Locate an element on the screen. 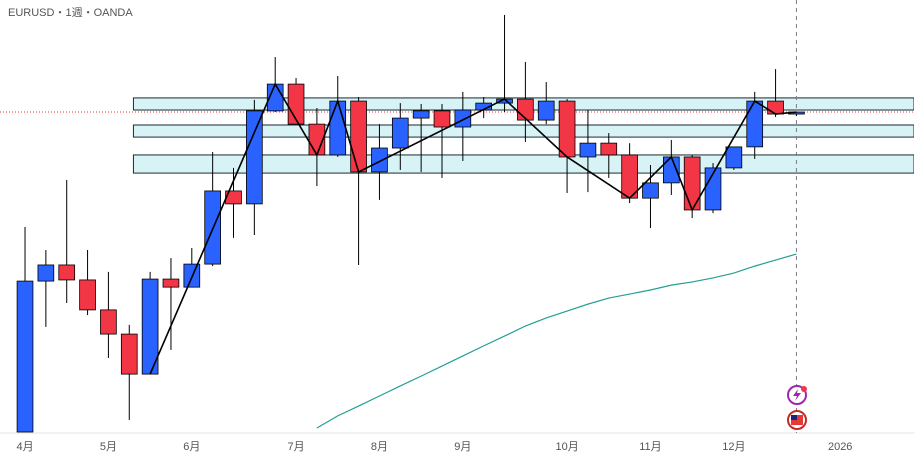 This screenshot has height=463, width=914. chart-title: EURUSD・1週・OANDA is located at coordinates (70, 12).